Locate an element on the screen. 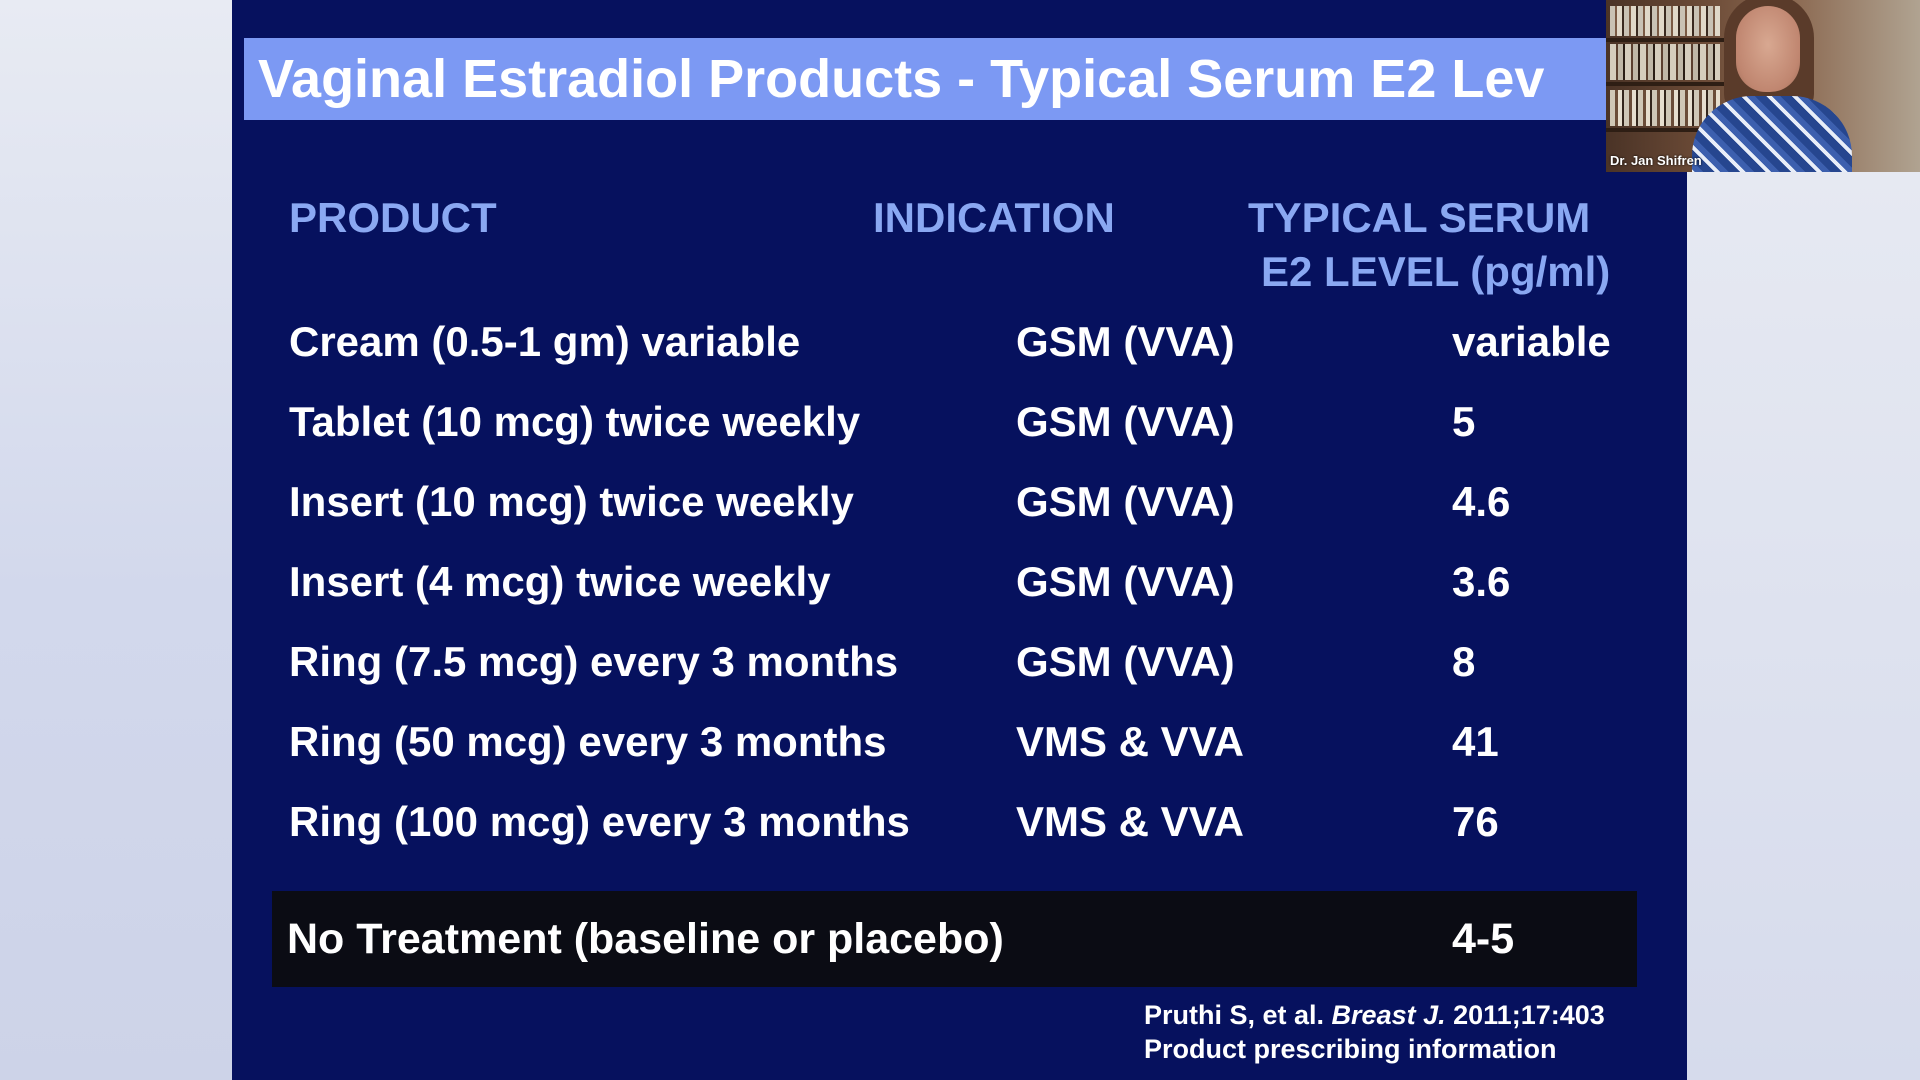  background-left is located at coordinates (116, 540).